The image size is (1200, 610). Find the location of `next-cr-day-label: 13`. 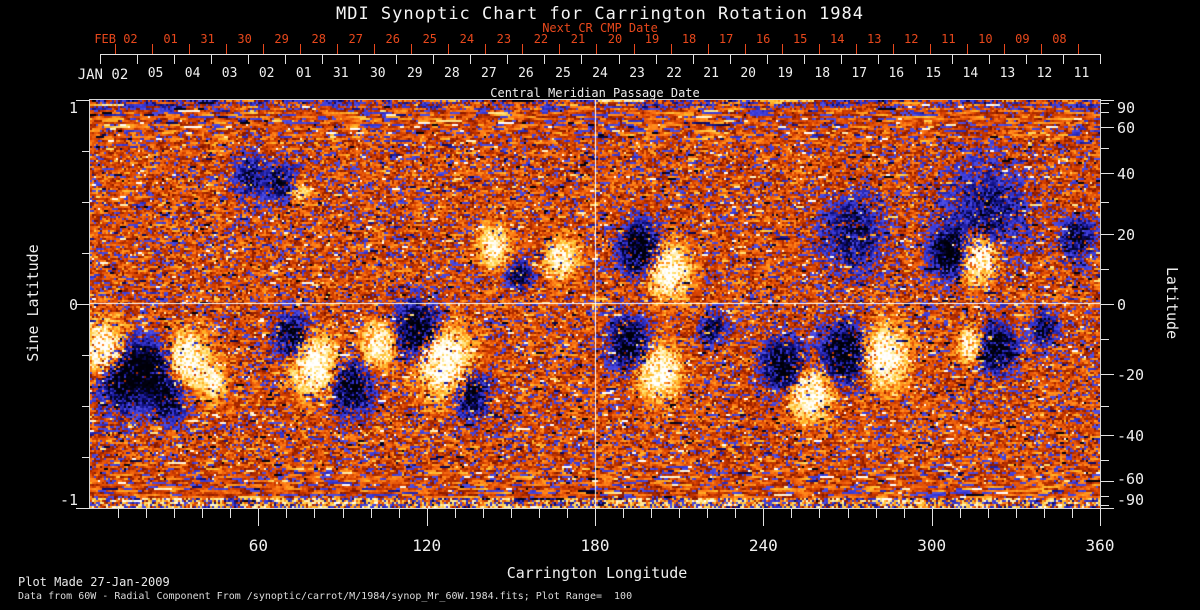

next-cr-day-label: 13 is located at coordinates (874, 39).